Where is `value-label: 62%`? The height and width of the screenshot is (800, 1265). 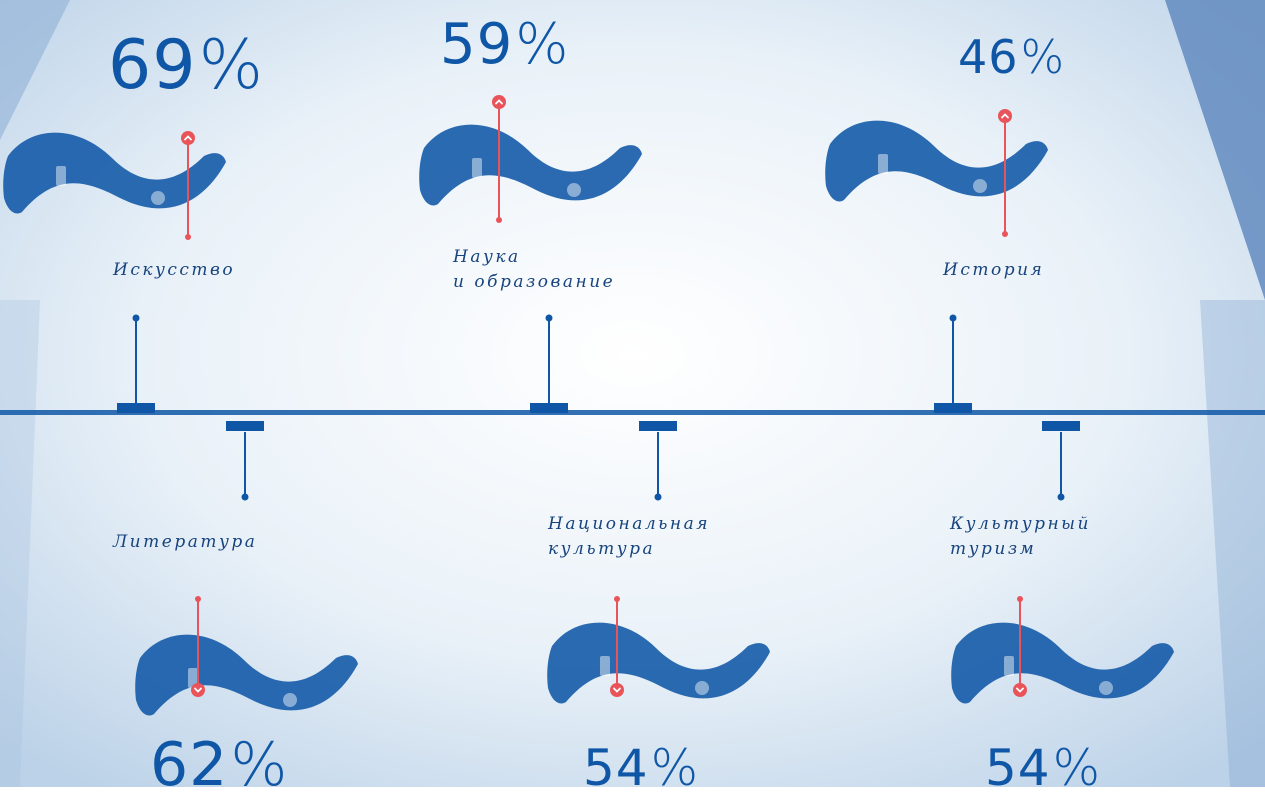 value-label: 62% is located at coordinates (219, 765).